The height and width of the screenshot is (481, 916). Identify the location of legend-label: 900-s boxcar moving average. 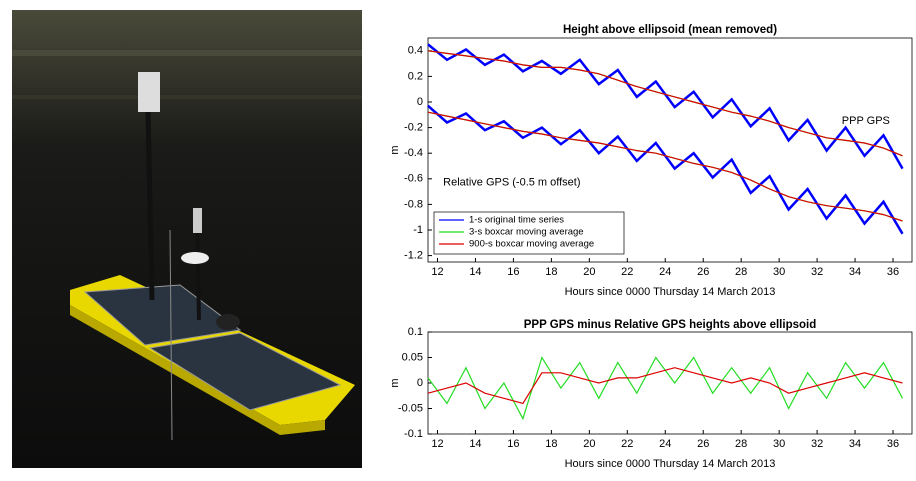
(531, 244).